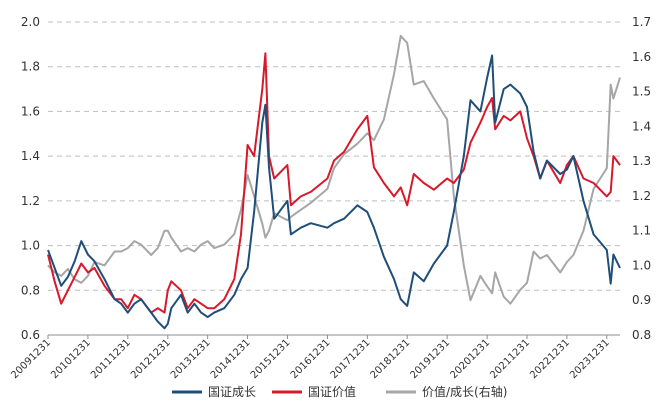  What do you see at coordinates (31, 359) in the screenshot?
I see `x-tick-label: 20091231` at bounding box center [31, 359].